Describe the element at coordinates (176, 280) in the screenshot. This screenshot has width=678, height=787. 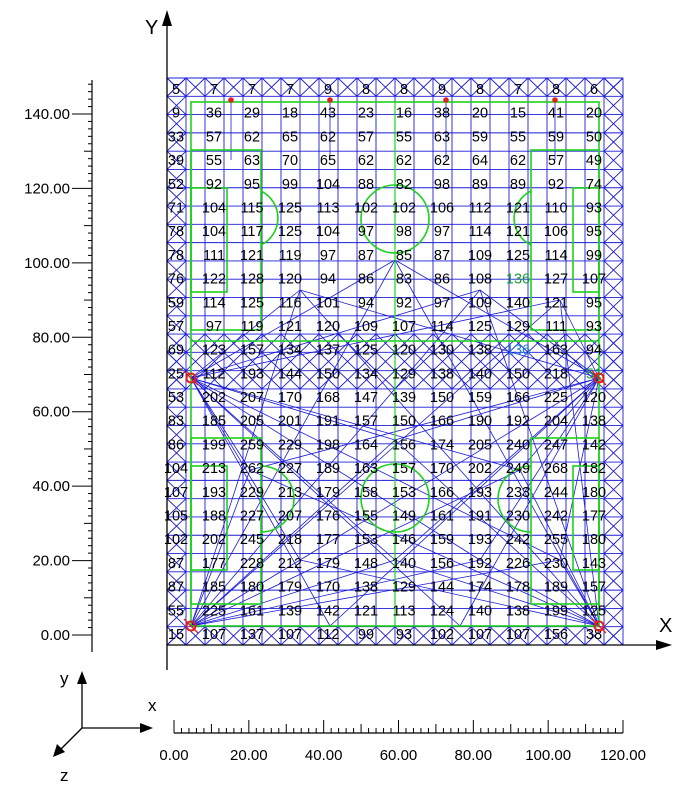
I see `stress-value: 76` at that location.